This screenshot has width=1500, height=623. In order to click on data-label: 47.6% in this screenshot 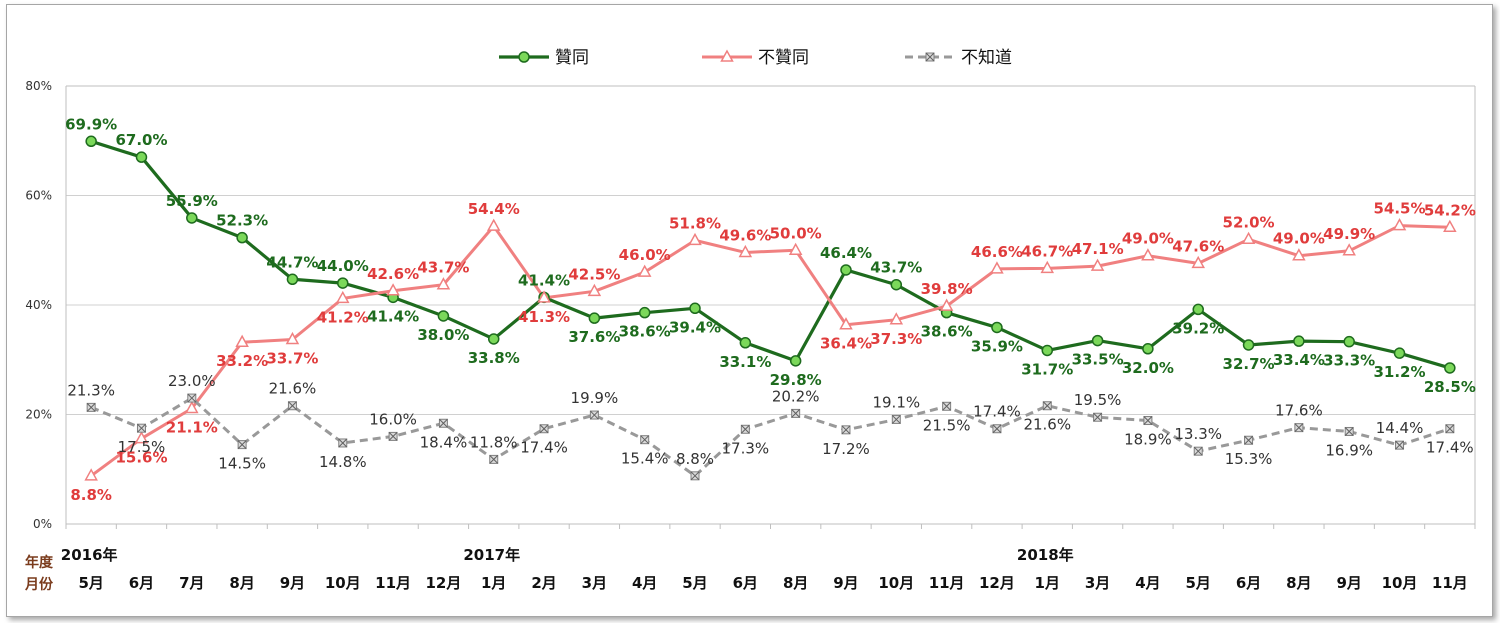, I will do `click(1198, 246)`.